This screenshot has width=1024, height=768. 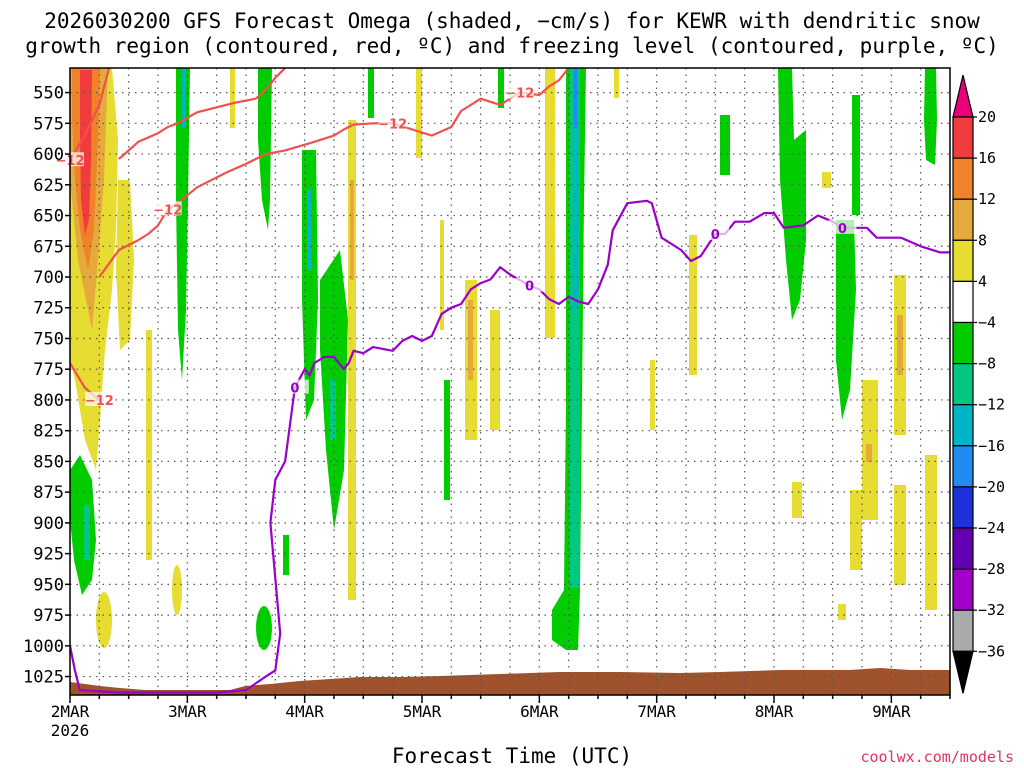 I want to click on colorbar-label: 8, so click(x=982, y=240).